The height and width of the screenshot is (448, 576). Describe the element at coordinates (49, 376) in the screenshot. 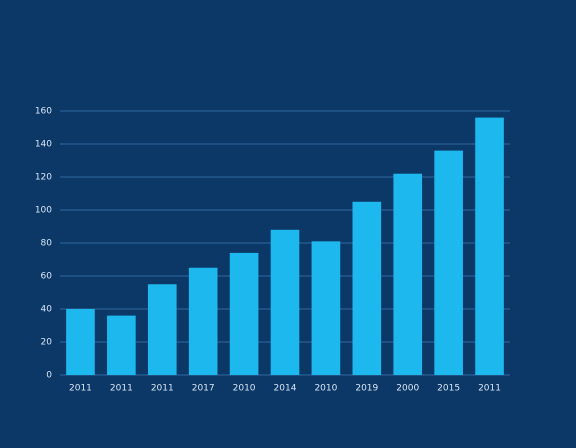

I see `y-tick-label: 0` at that location.